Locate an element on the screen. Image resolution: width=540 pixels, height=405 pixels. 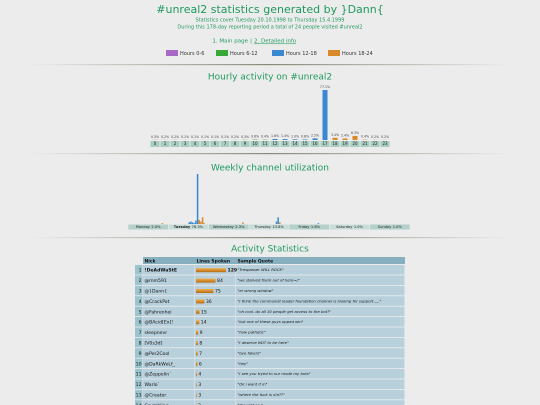
day-name: Monday is located at coordinates (143, 227).